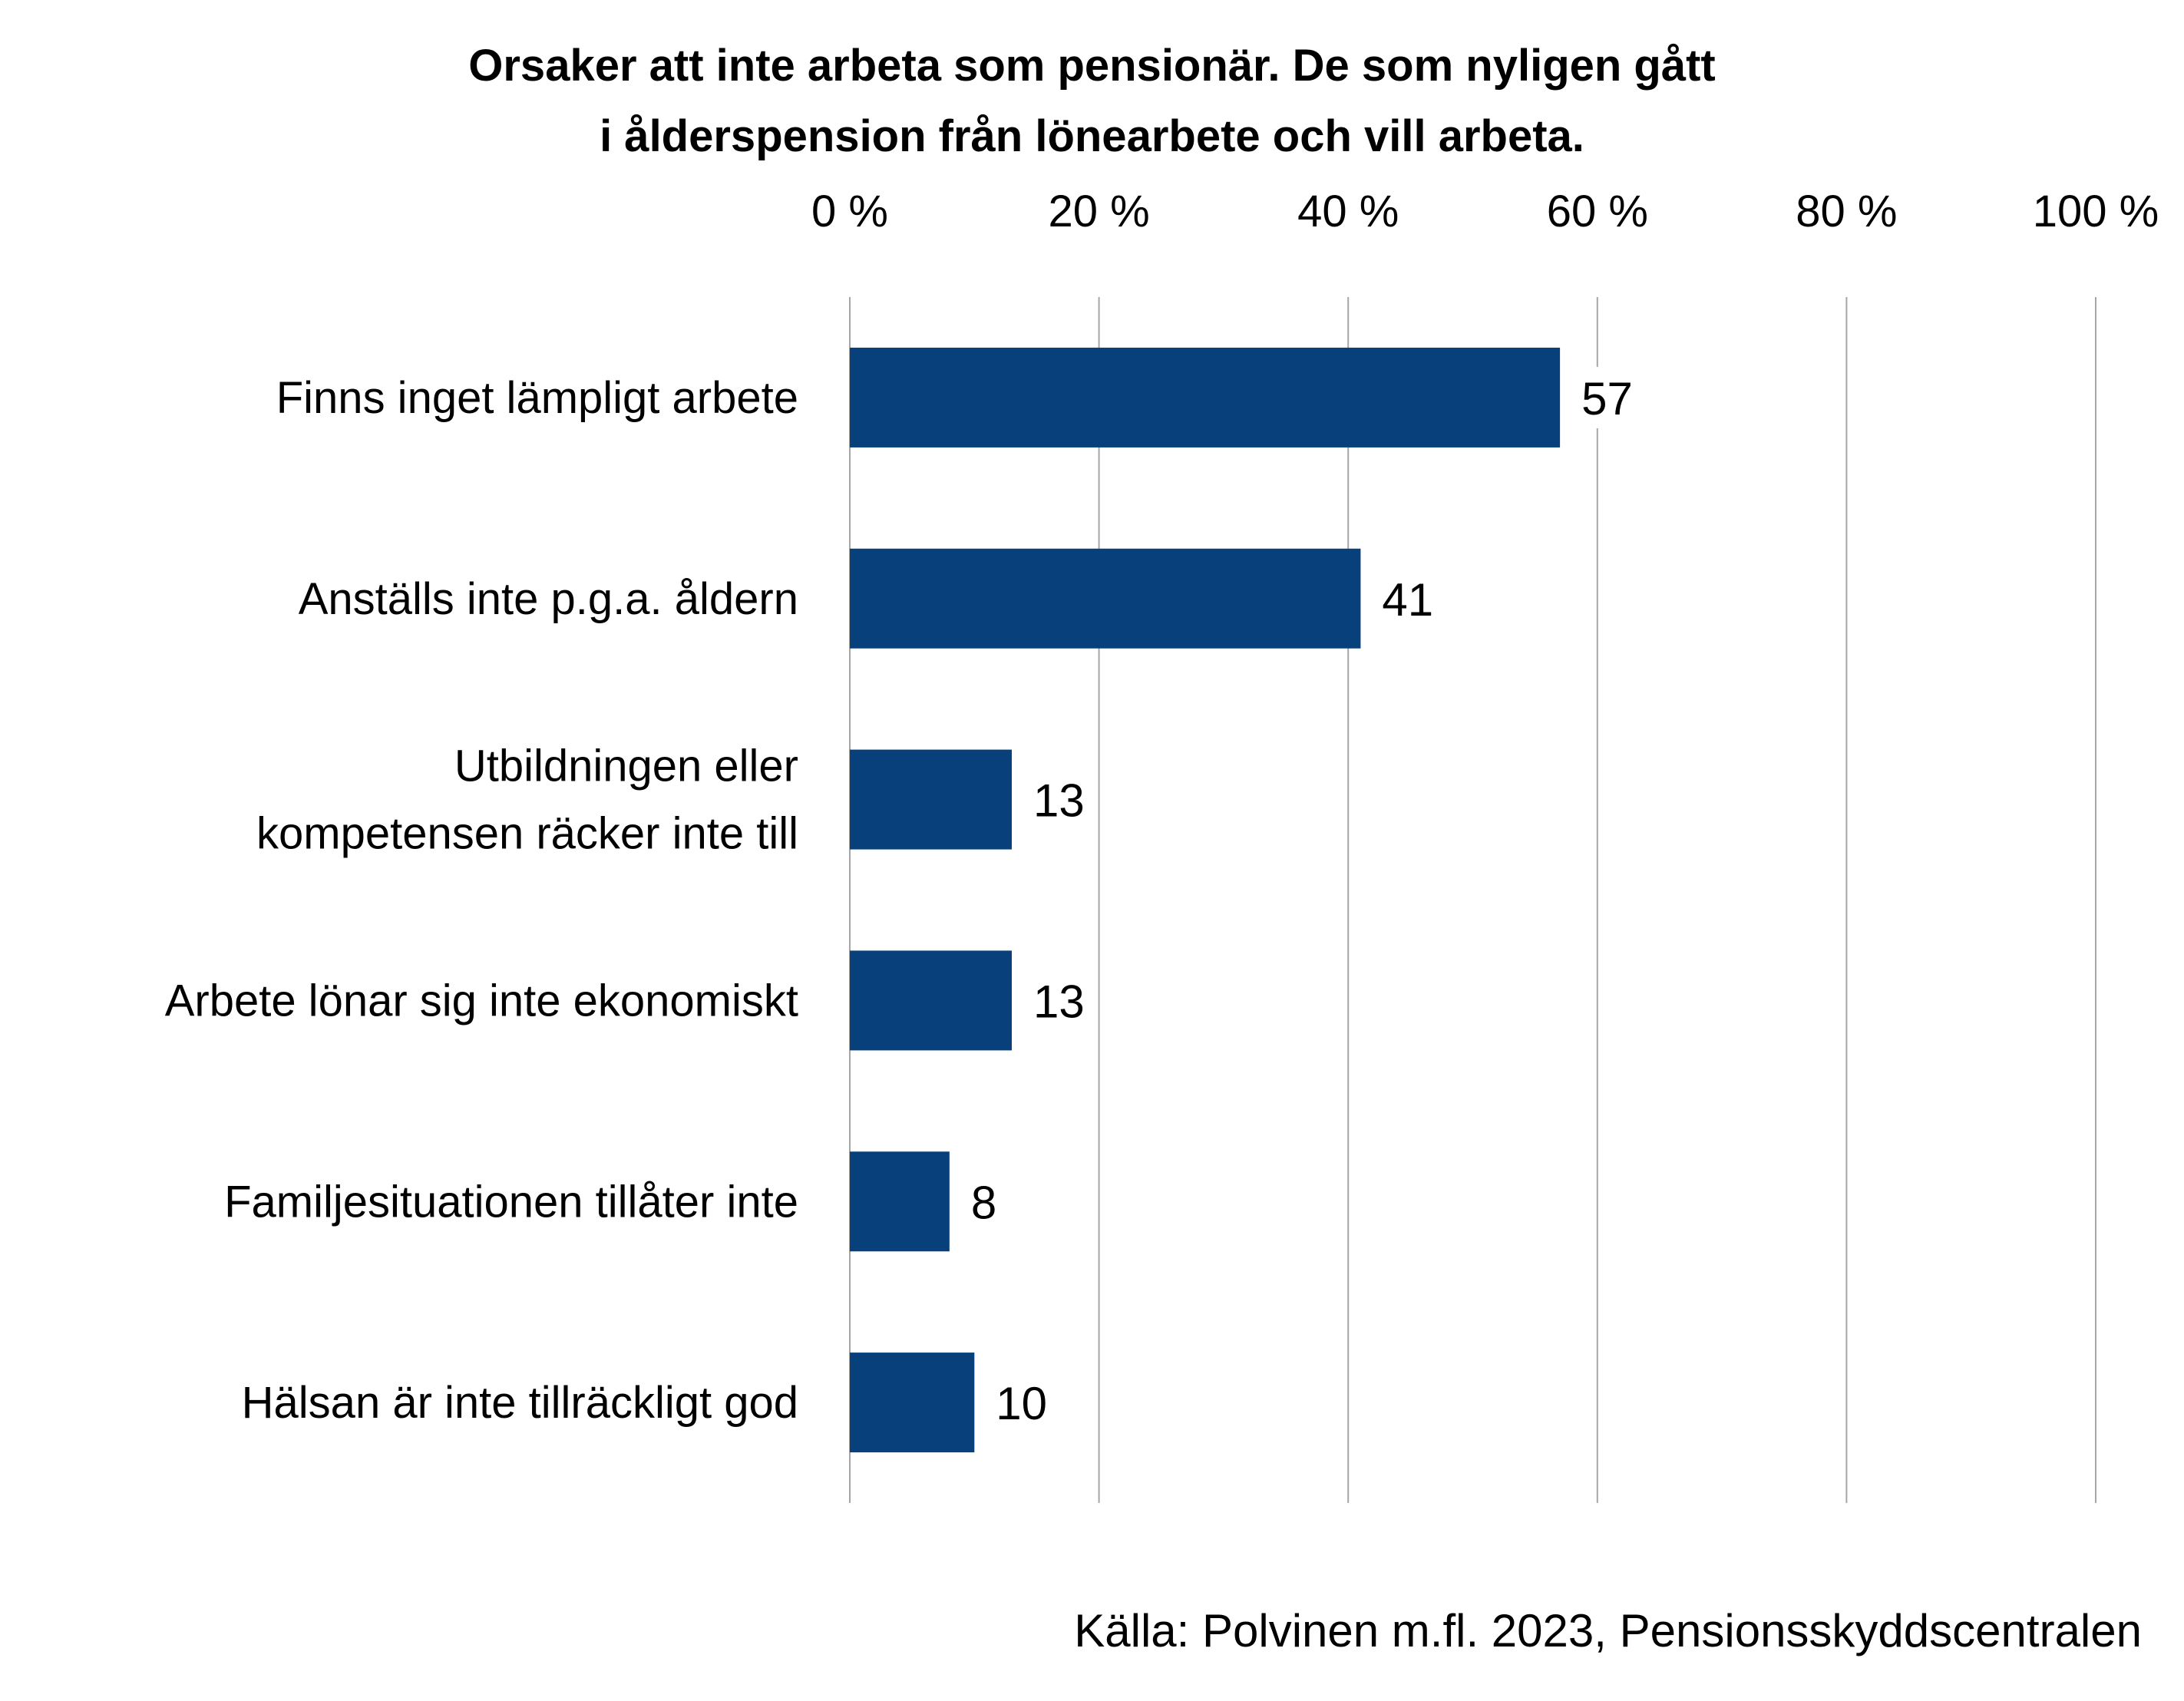  I want to click on category-label-line-1-0: Anställs inte p.g.a. åldern, so click(548, 599).